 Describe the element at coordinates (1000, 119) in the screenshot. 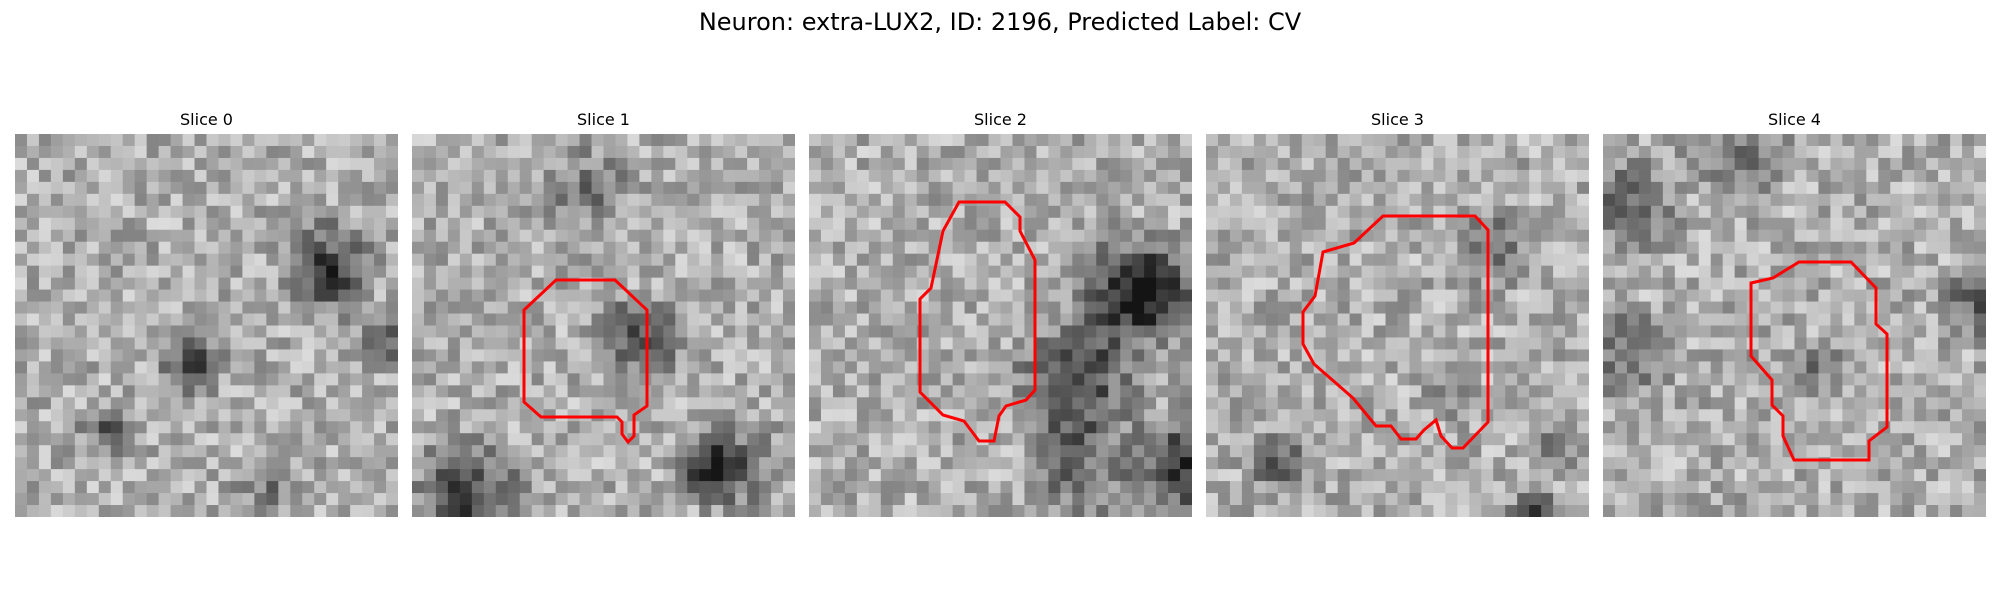

I see `slice-title: Slice 2` at that location.